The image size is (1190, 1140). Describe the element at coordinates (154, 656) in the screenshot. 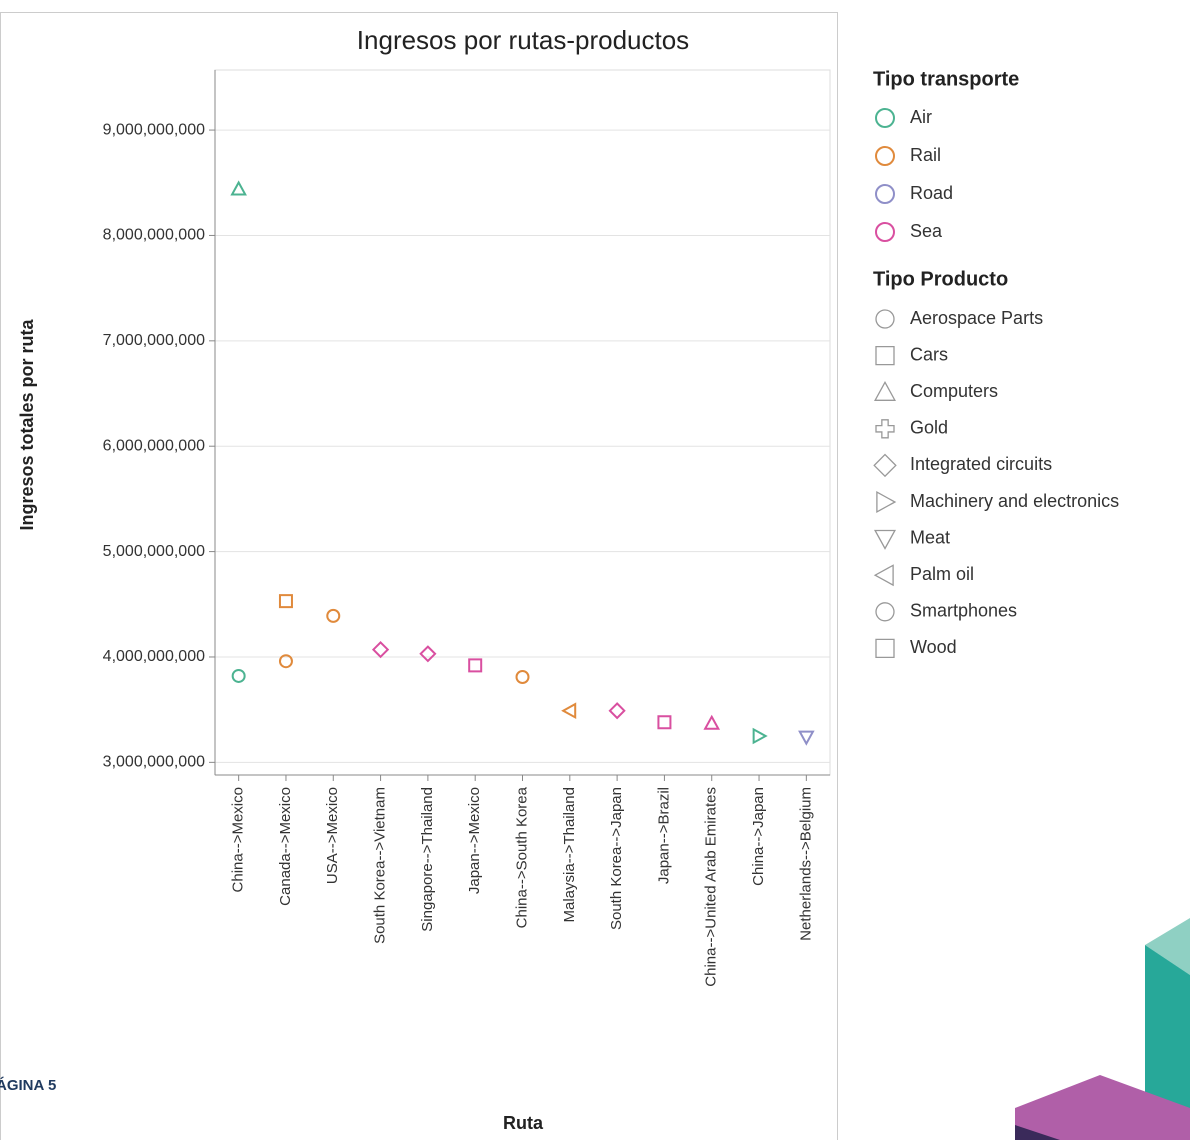

I see `y-tick-label: 4,000,000,000` at that location.